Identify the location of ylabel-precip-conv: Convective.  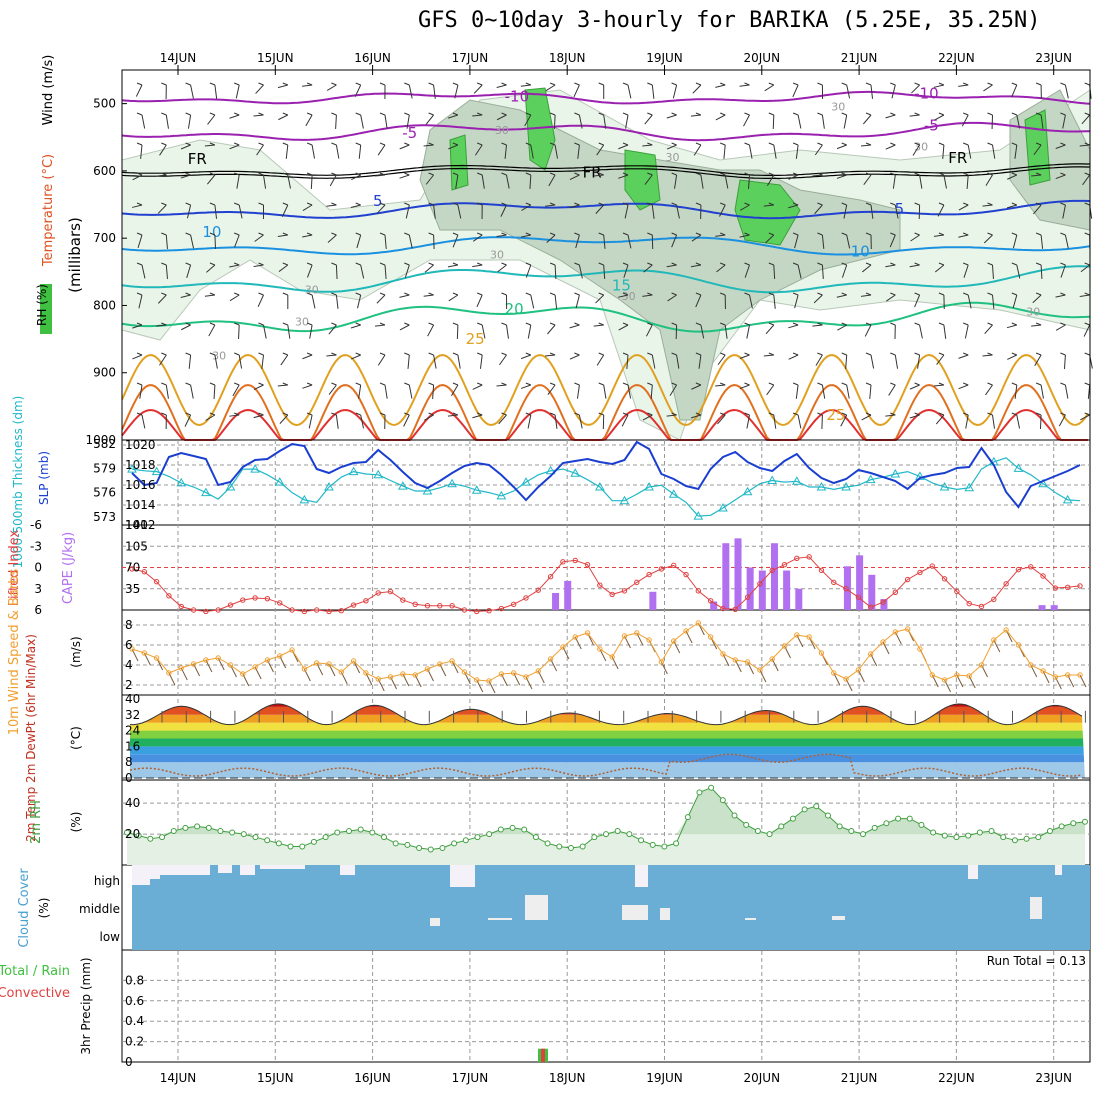
(35, 993).